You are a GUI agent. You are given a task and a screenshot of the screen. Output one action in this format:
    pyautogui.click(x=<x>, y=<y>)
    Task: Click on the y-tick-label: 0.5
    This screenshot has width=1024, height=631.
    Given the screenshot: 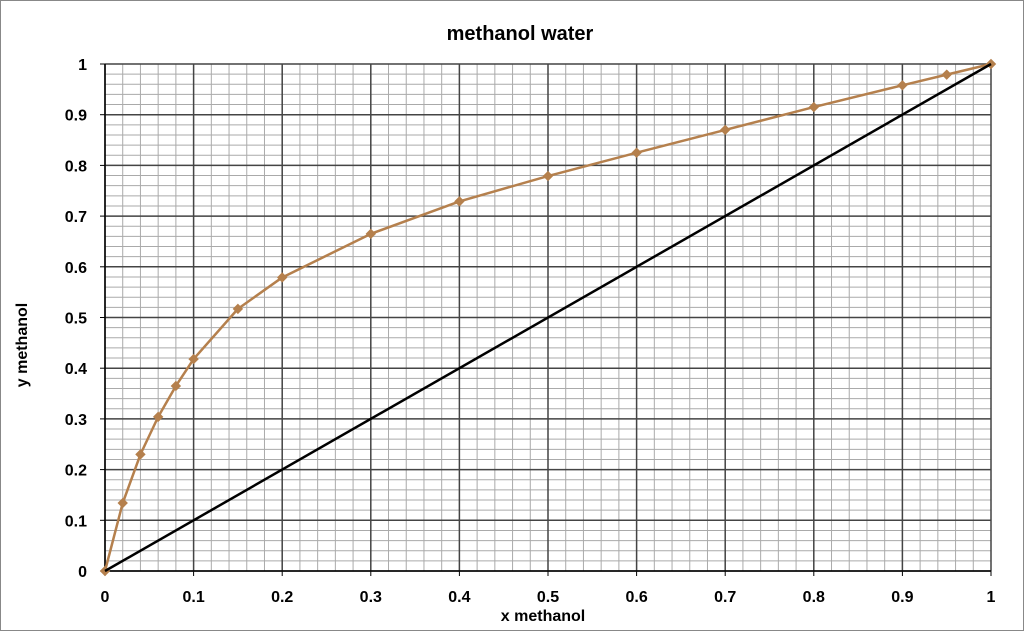 What is the action you would take?
    pyautogui.click(x=76, y=319)
    